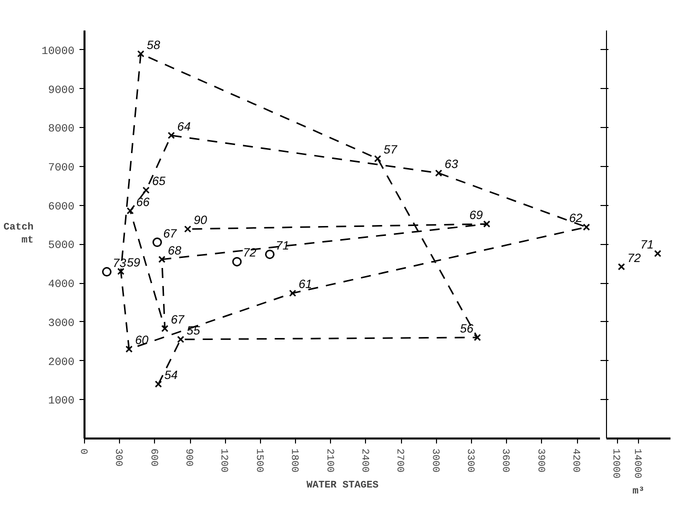  Describe the element at coordinates (188, 457) in the screenshot. I see `x-tick-label: 900` at that location.